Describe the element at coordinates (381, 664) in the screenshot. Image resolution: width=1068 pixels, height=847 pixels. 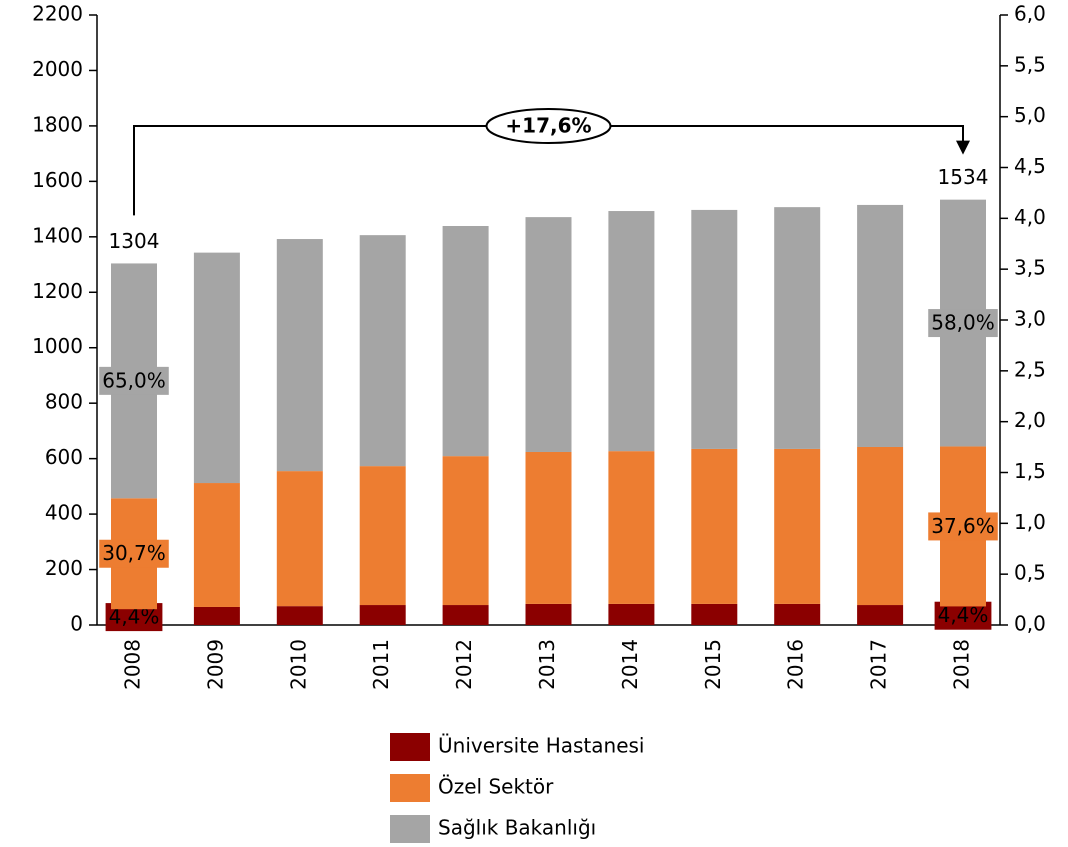
I see `x-tick-label: 2011` at that location.